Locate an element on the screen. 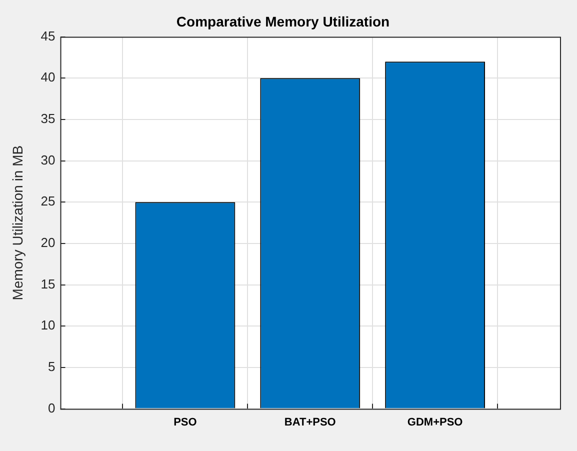  y-tick-label: 10 is located at coordinates (48, 325).